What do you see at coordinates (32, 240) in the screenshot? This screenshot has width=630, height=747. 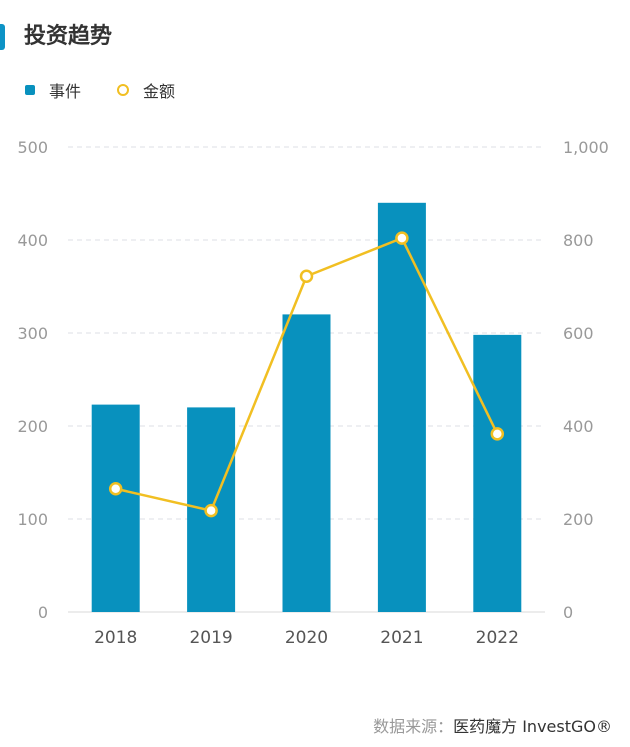 I see `y-left-tick-label: 400` at bounding box center [32, 240].